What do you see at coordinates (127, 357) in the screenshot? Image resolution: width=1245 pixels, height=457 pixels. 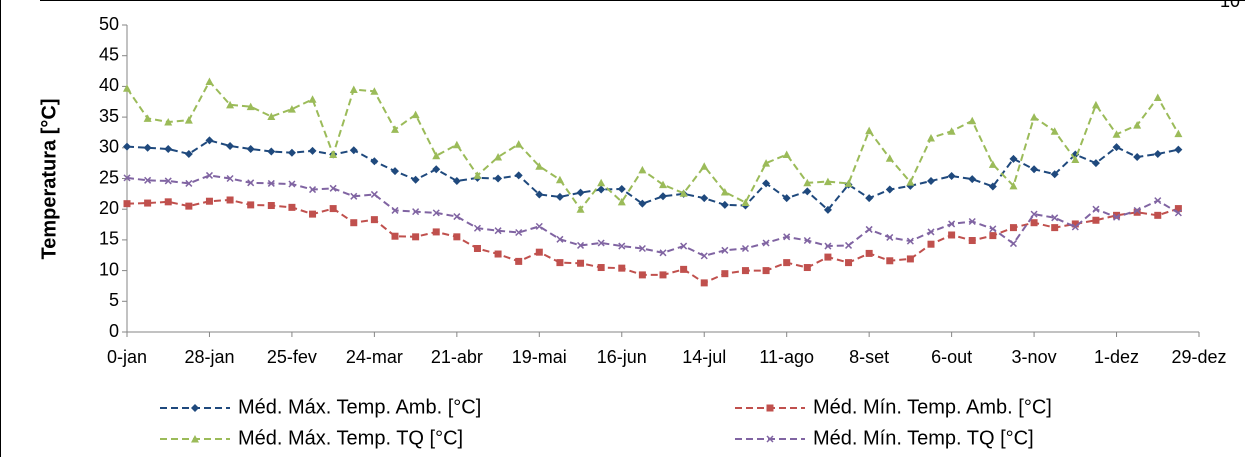 I see `x-tick-label: 0-jan` at bounding box center [127, 357].